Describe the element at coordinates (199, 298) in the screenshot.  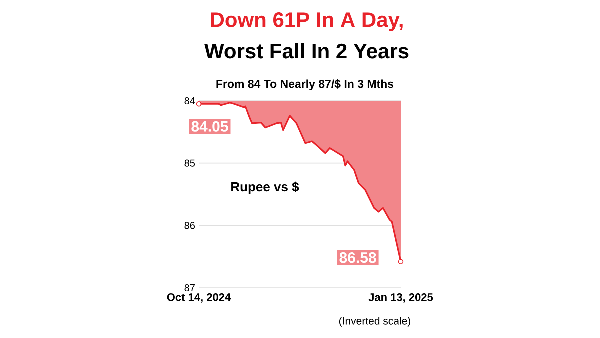
I see `x-tick-label: Oct 14, 2024` at that location.